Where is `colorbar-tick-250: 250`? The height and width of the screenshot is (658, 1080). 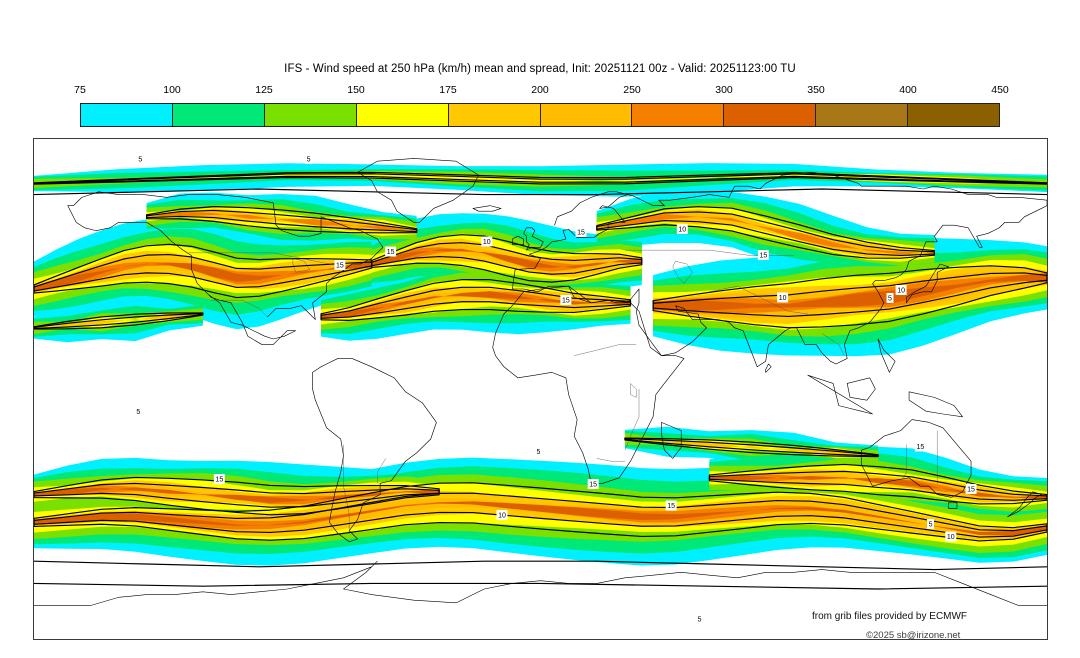 colorbar-tick-250: 250 is located at coordinates (632, 90).